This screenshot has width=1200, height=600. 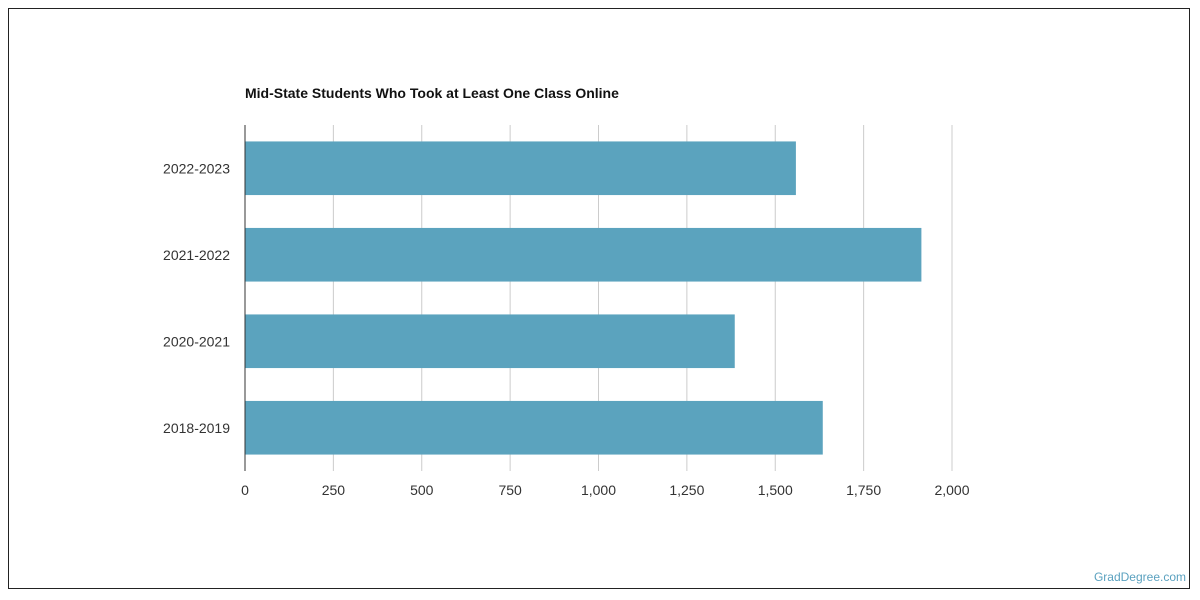 I want to click on x-tick-label: 2,000, so click(x=951, y=490).